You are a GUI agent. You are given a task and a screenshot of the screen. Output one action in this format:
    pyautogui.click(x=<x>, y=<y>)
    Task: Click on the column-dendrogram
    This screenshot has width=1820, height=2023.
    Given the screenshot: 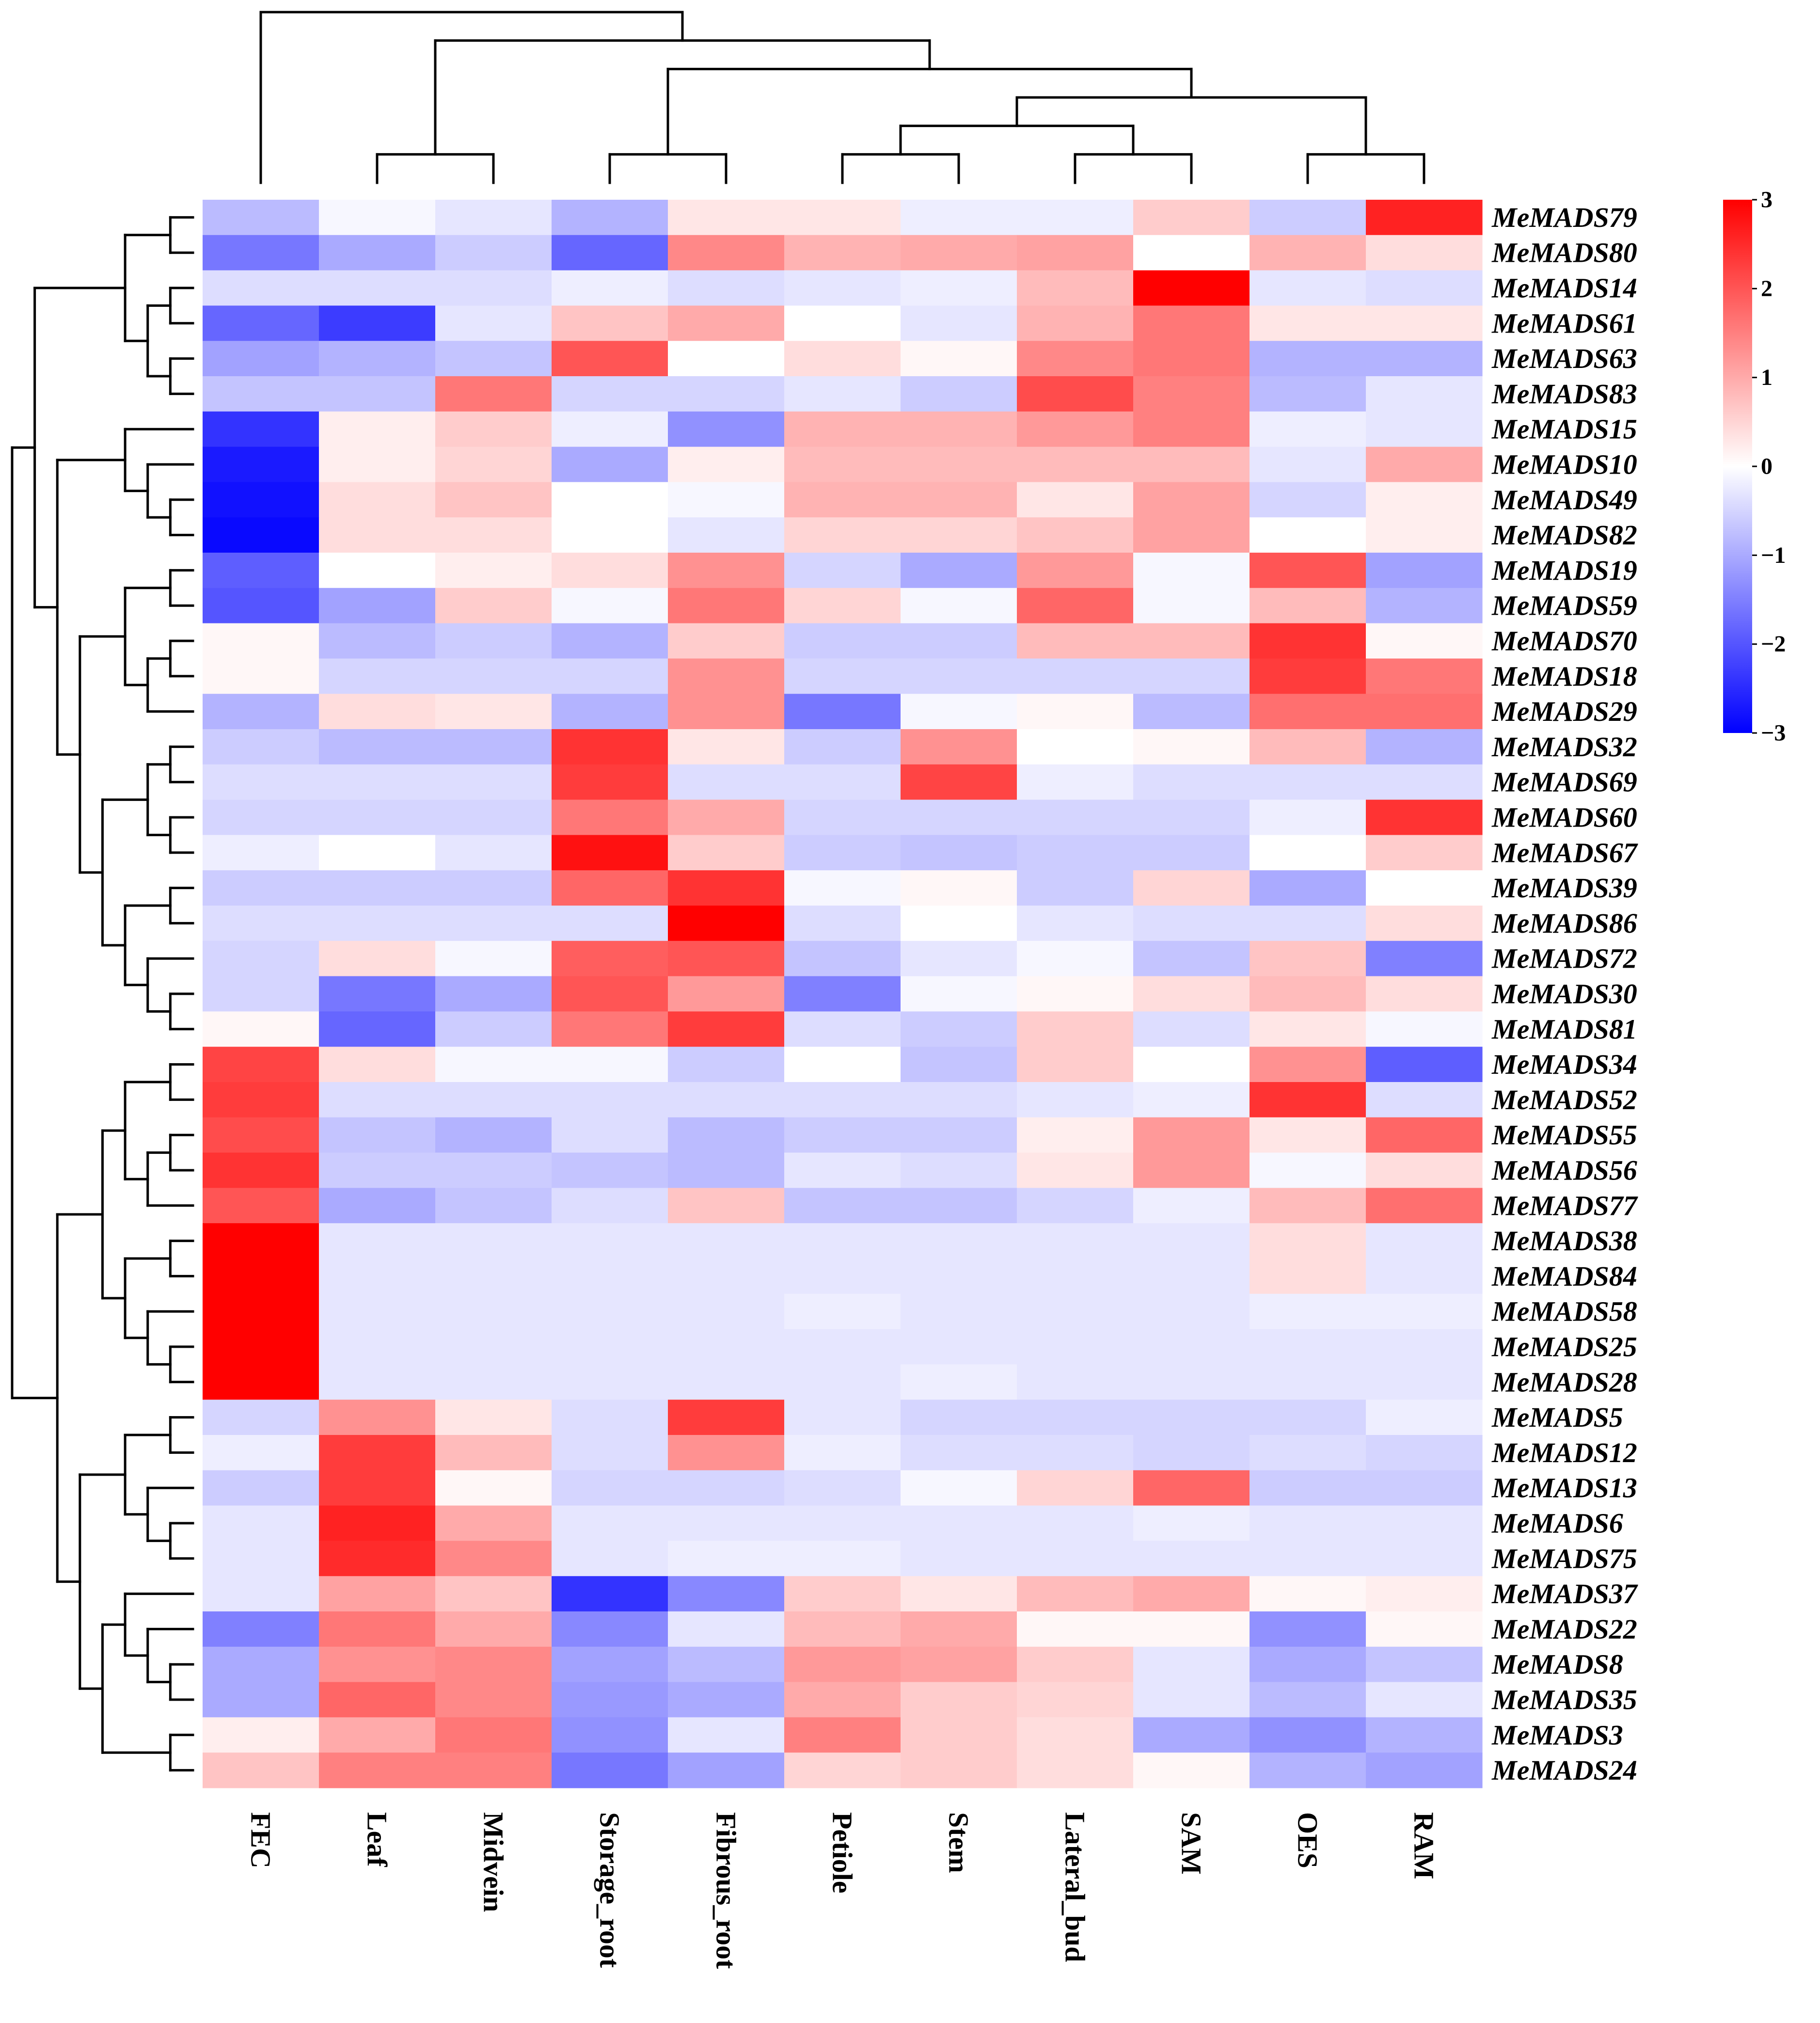 What is the action you would take?
    pyautogui.click(x=842, y=98)
    